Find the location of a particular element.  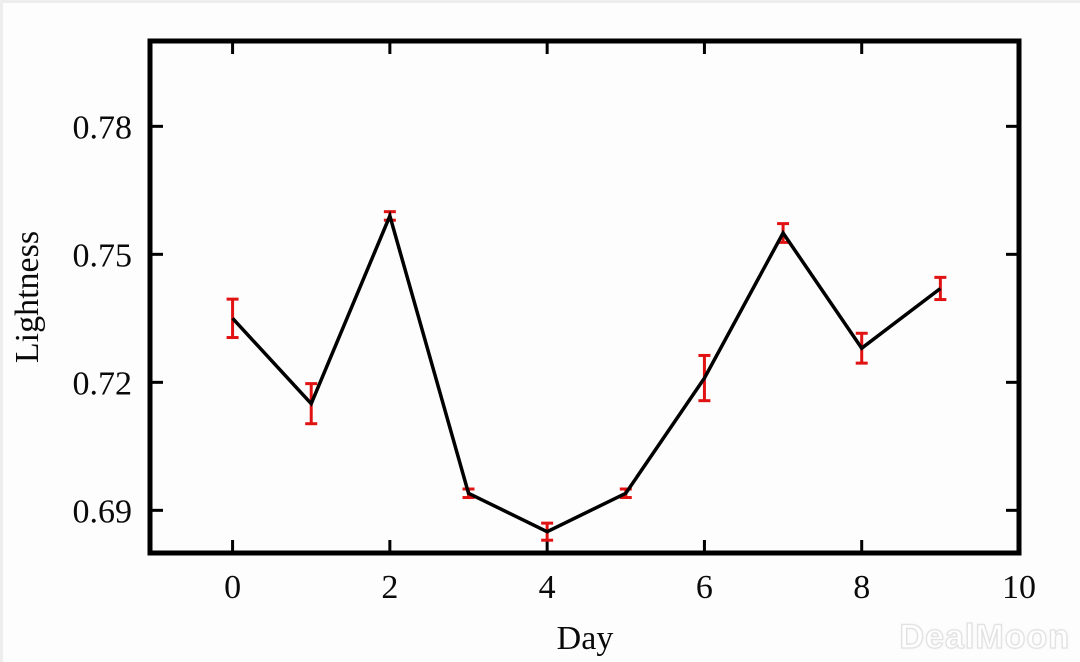

y-tick-label: 0.78 is located at coordinates (103, 127).